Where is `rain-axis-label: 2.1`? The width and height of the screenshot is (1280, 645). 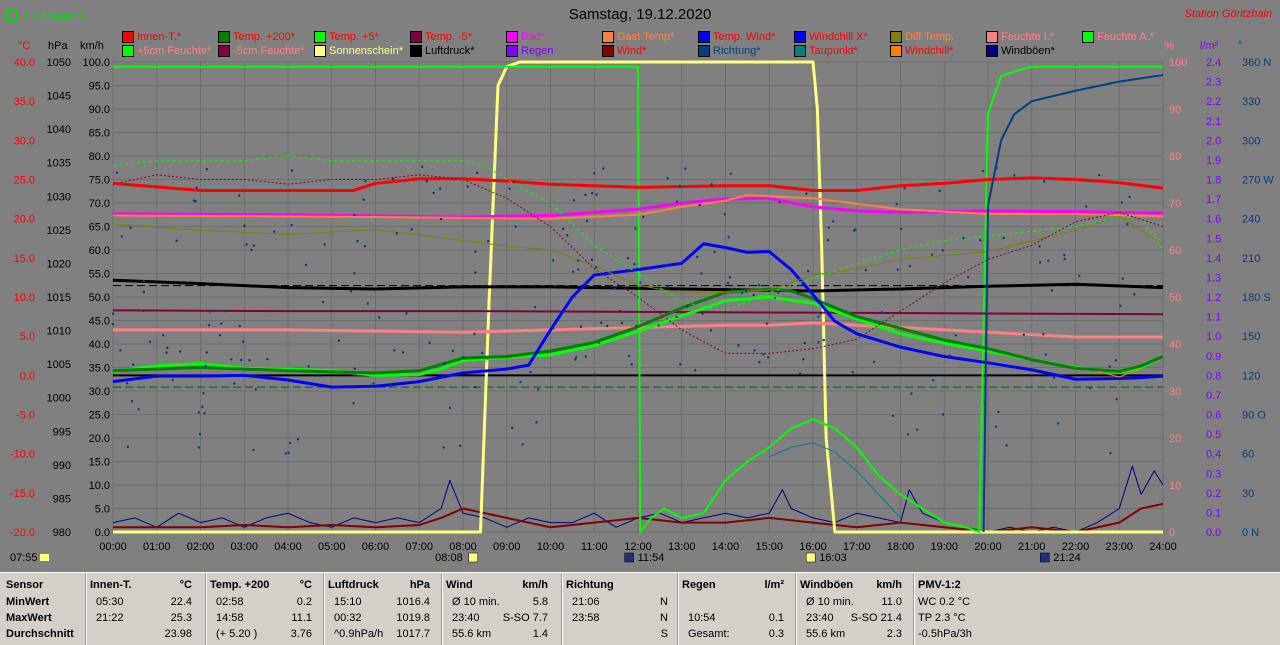 rain-axis-label: 2.1 is located at coordinates (1213, 122).